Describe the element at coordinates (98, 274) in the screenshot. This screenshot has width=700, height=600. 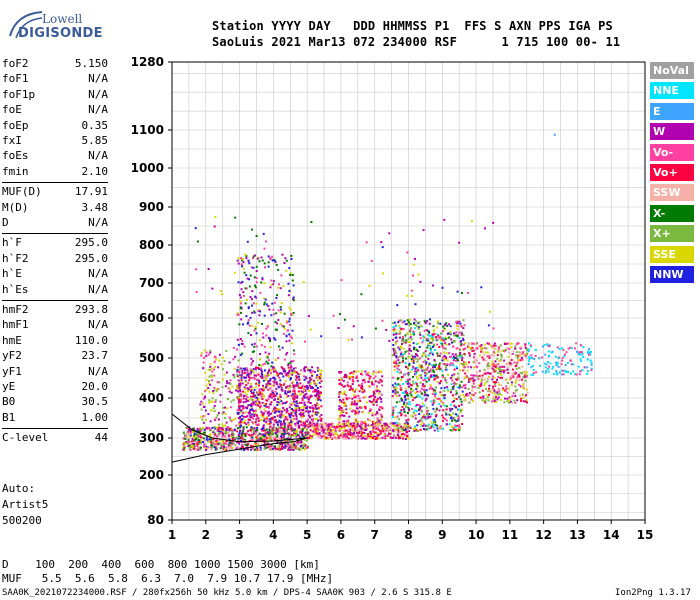
I see `param-value: N/A` at that location.